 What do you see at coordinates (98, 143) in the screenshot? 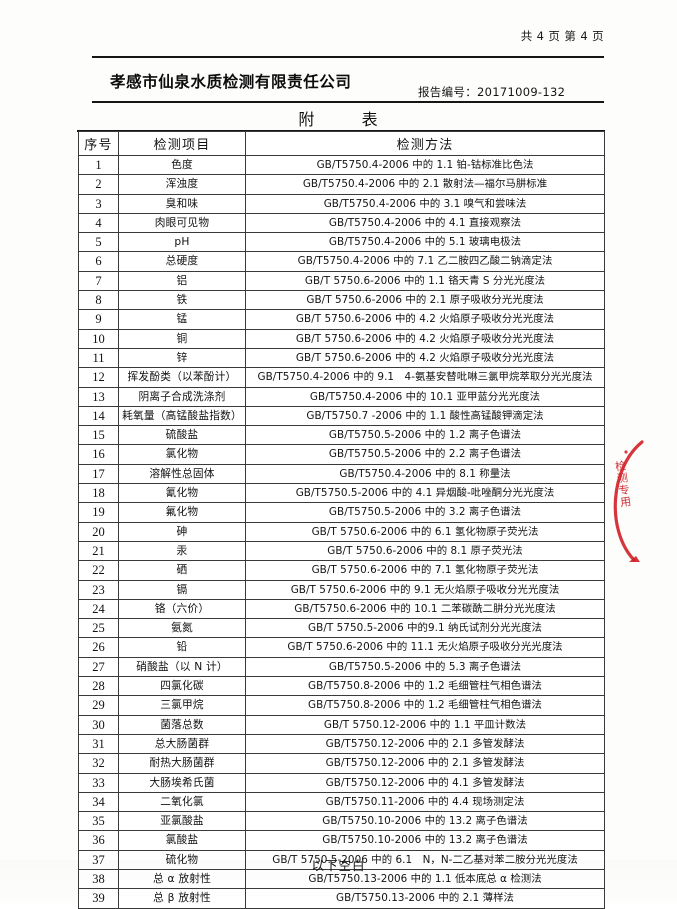
I see `column-header-no: 序号` at bounding box center [98, 143].